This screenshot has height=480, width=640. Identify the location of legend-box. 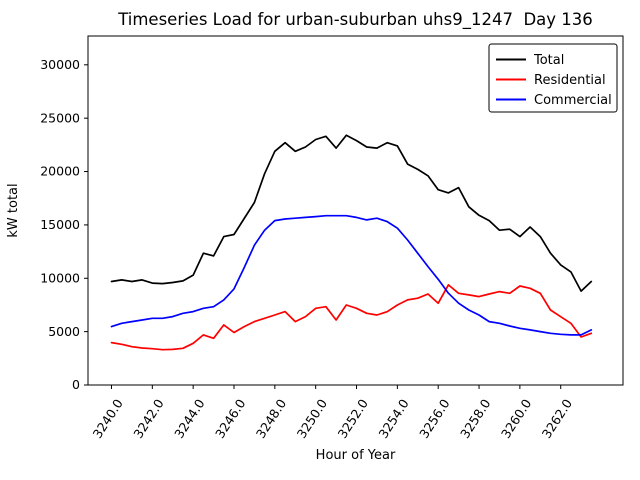
(553, 78).